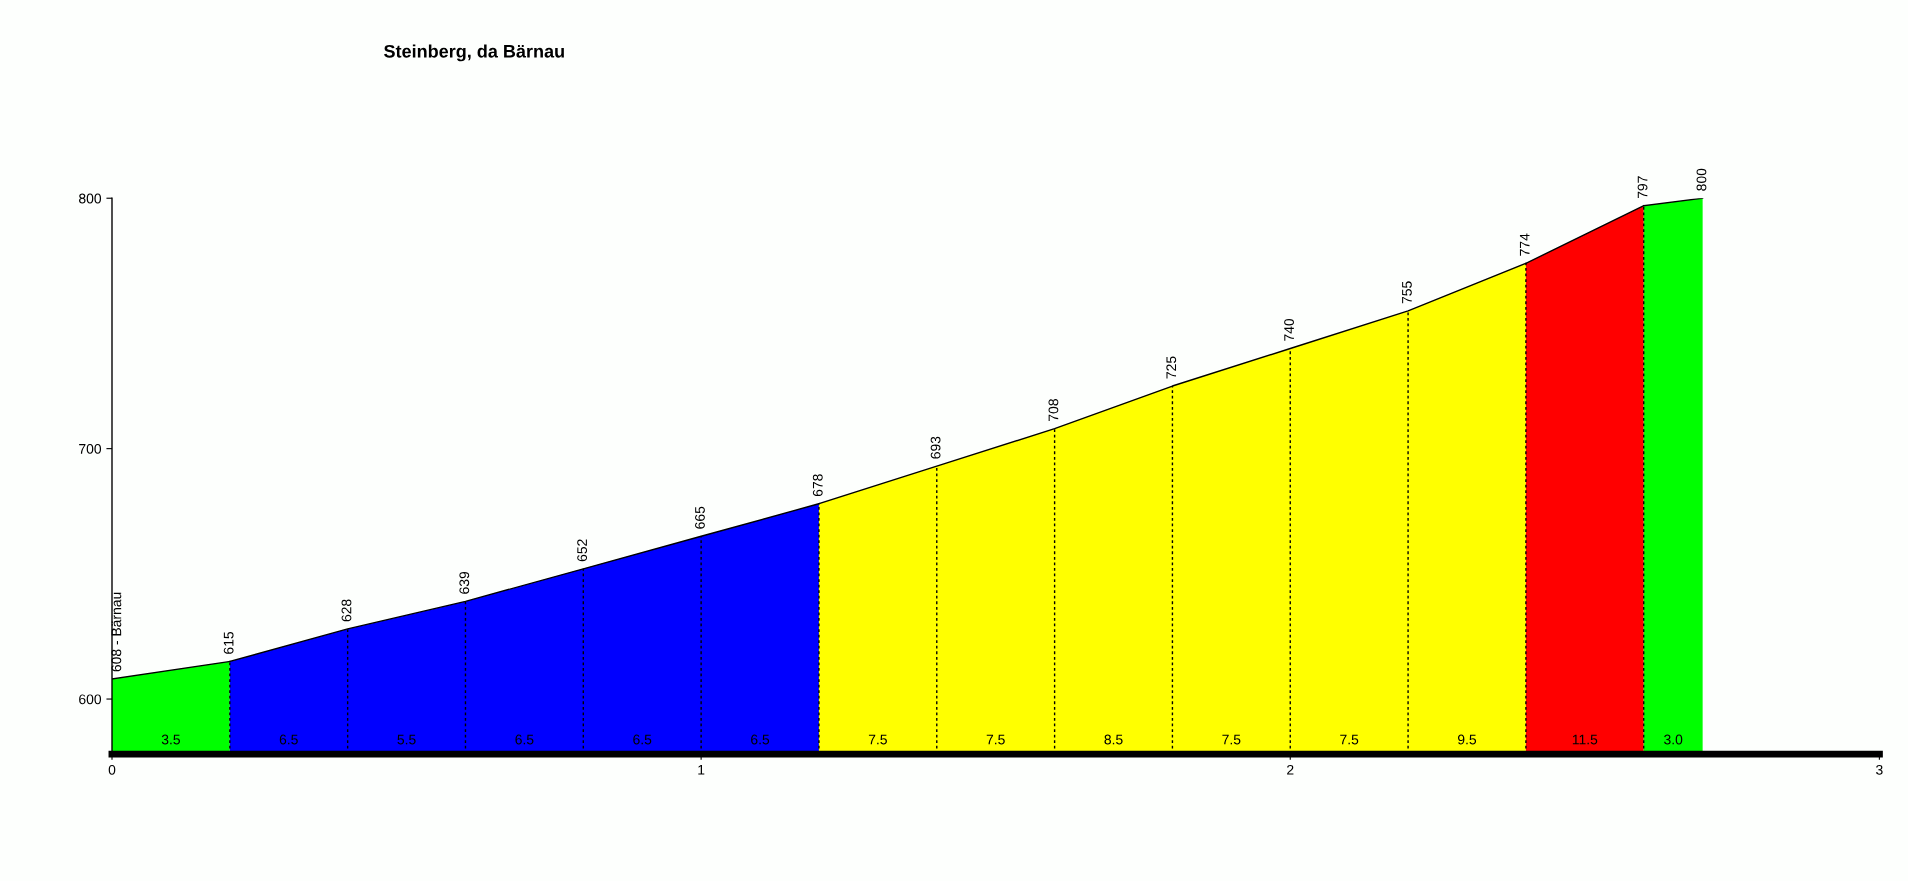 The height and width of the screenshot is (881, 1908). I want to click on y-tick-label: 600, so click(90, 699).